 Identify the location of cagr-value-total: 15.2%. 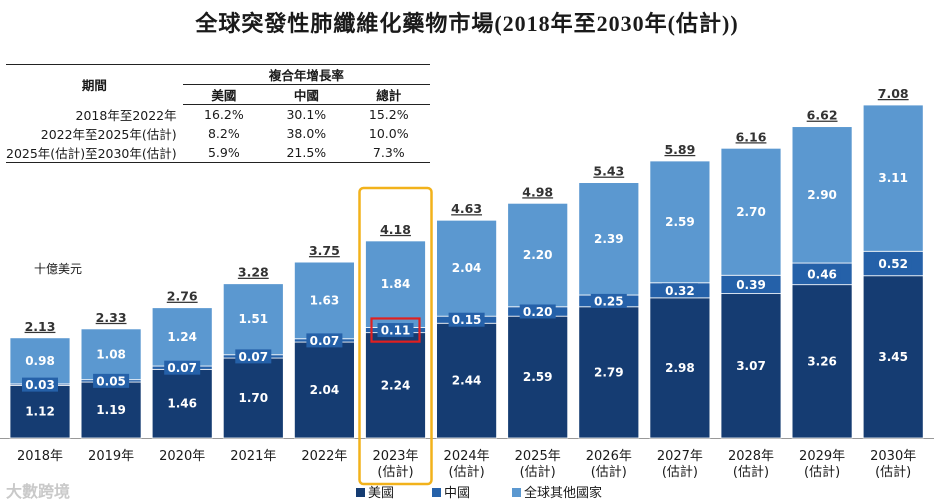
(388, 114).